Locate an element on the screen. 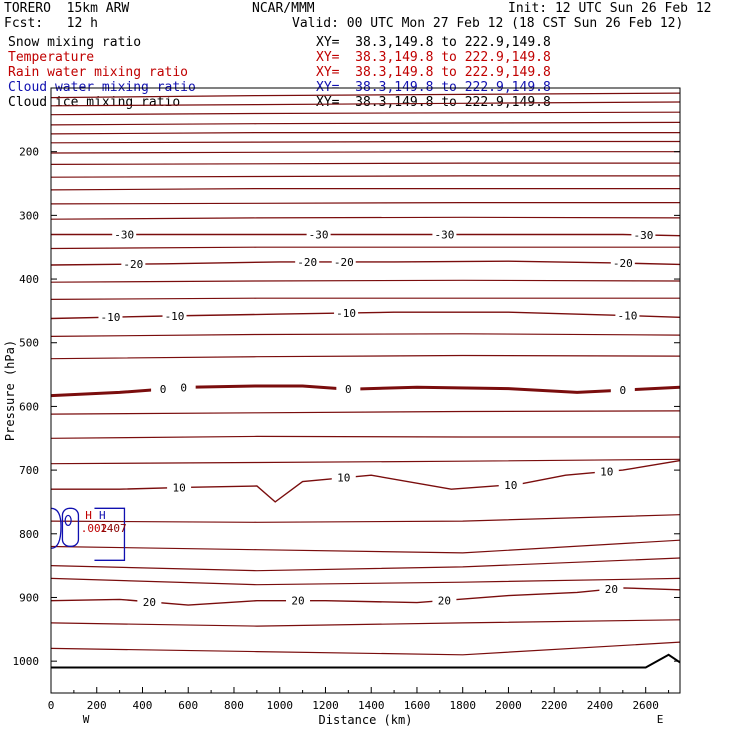  y-tick-label: 800 is located at coordinates (29, 534).